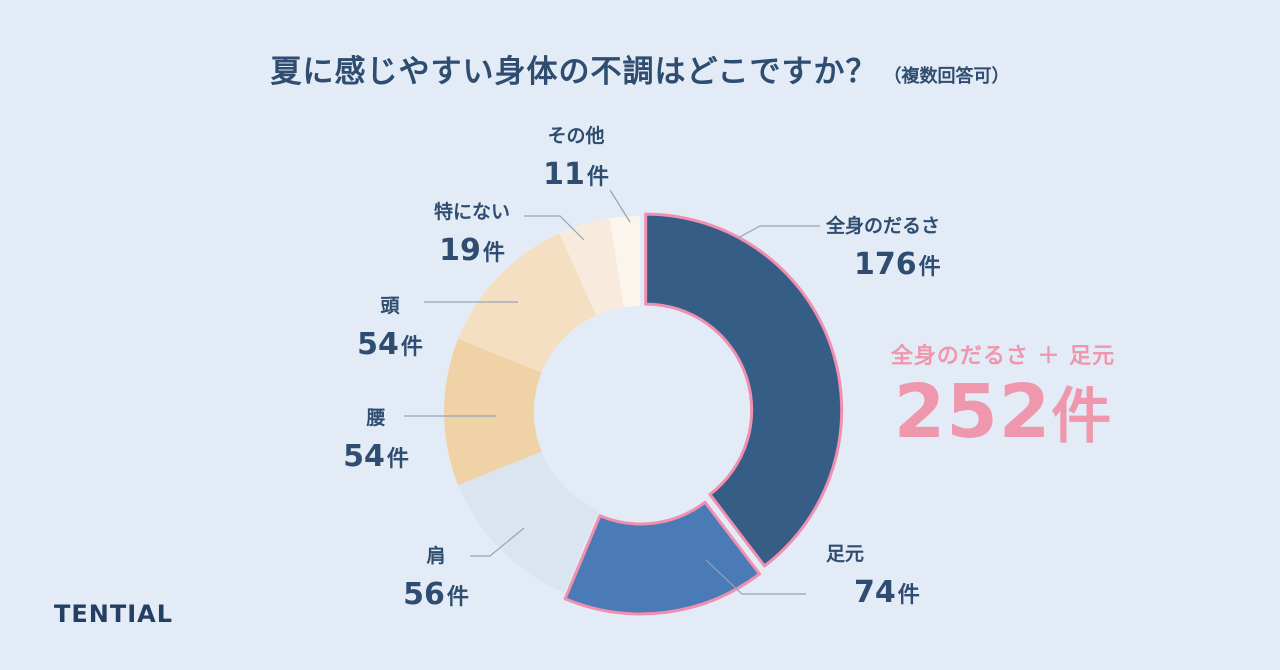 Image resolution: width=1280 pixels, height=670 pixels. I want to click on highlight-total-value: 252, so click(972, 412).